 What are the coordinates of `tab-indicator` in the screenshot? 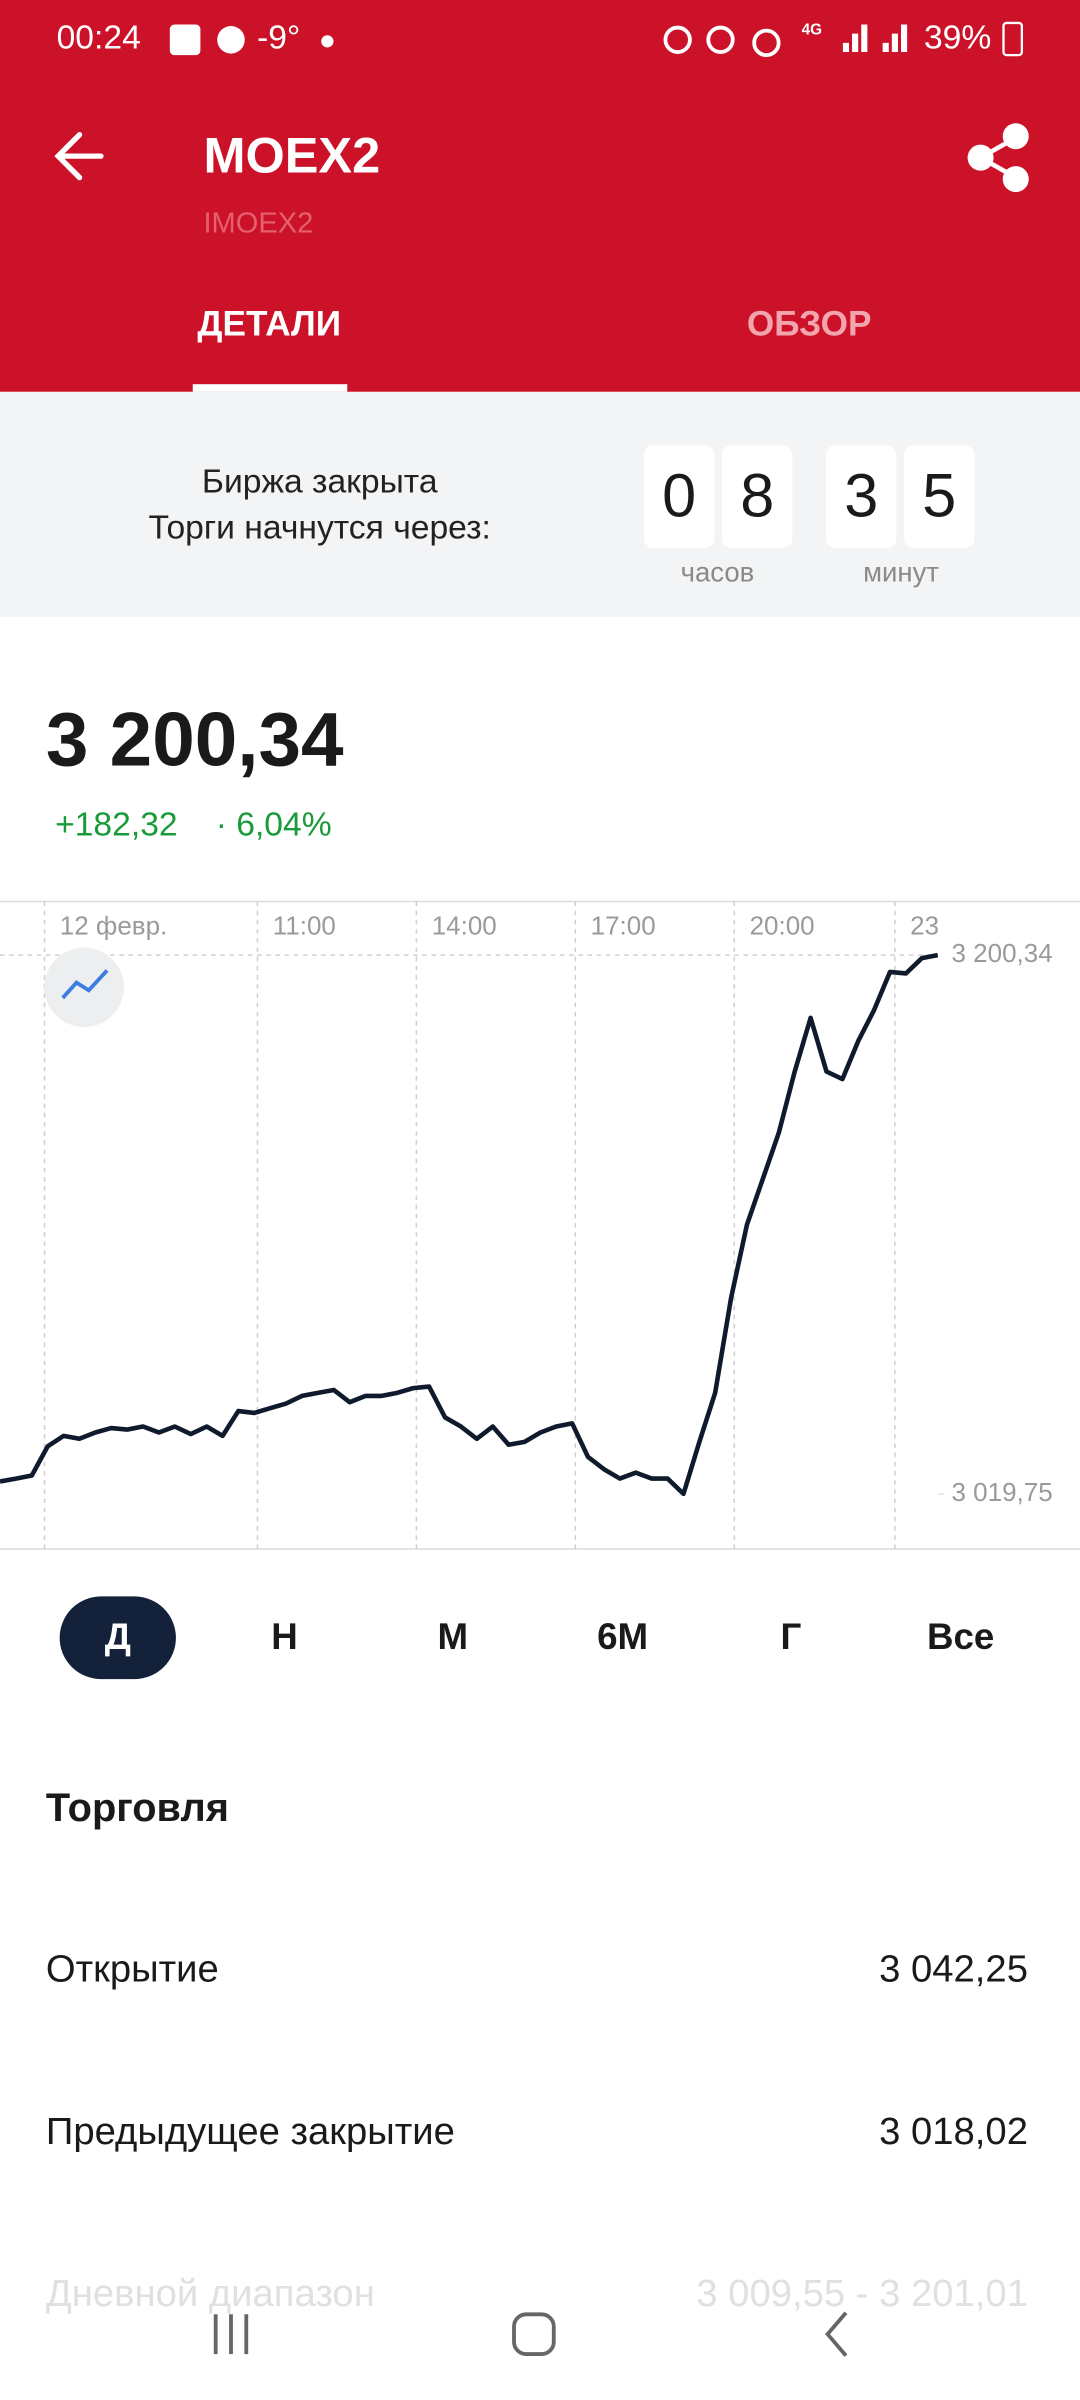 It's located at (270, 388).